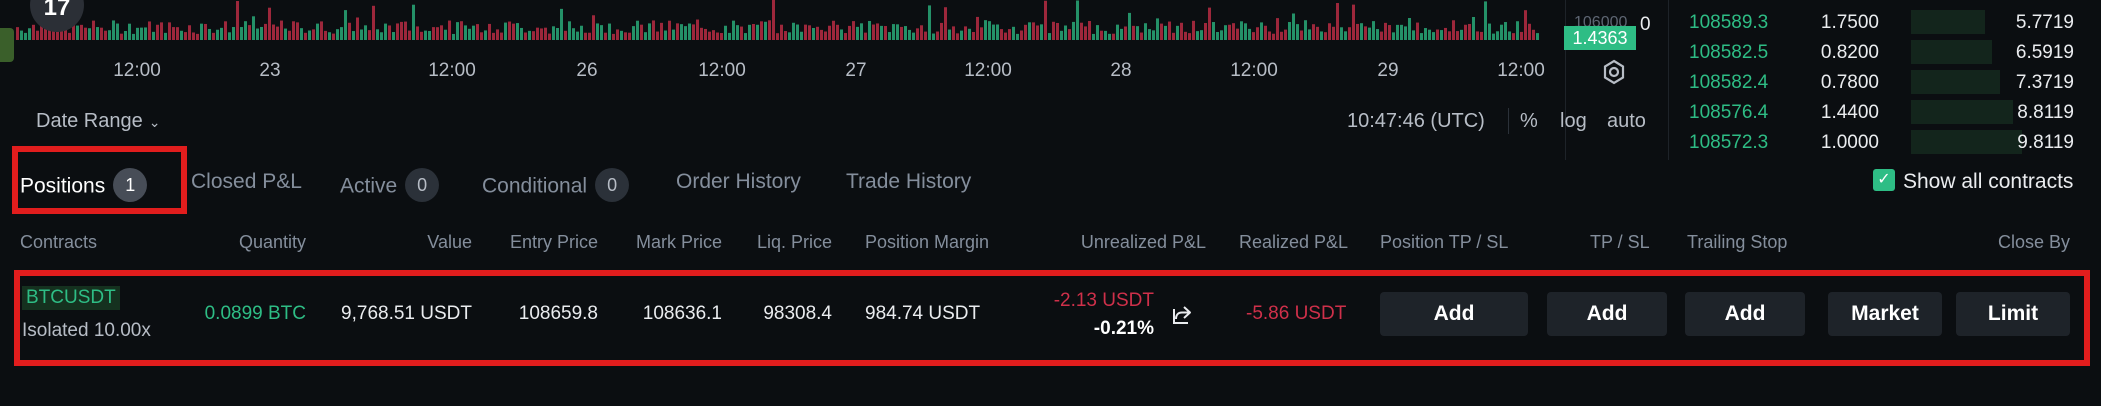 The height and width of the screenshot is (406, 2101). Describe the element at coordinates (246, 182) in the screenshot. I see `tab-closed-pnl: Closed P&L` at that location.